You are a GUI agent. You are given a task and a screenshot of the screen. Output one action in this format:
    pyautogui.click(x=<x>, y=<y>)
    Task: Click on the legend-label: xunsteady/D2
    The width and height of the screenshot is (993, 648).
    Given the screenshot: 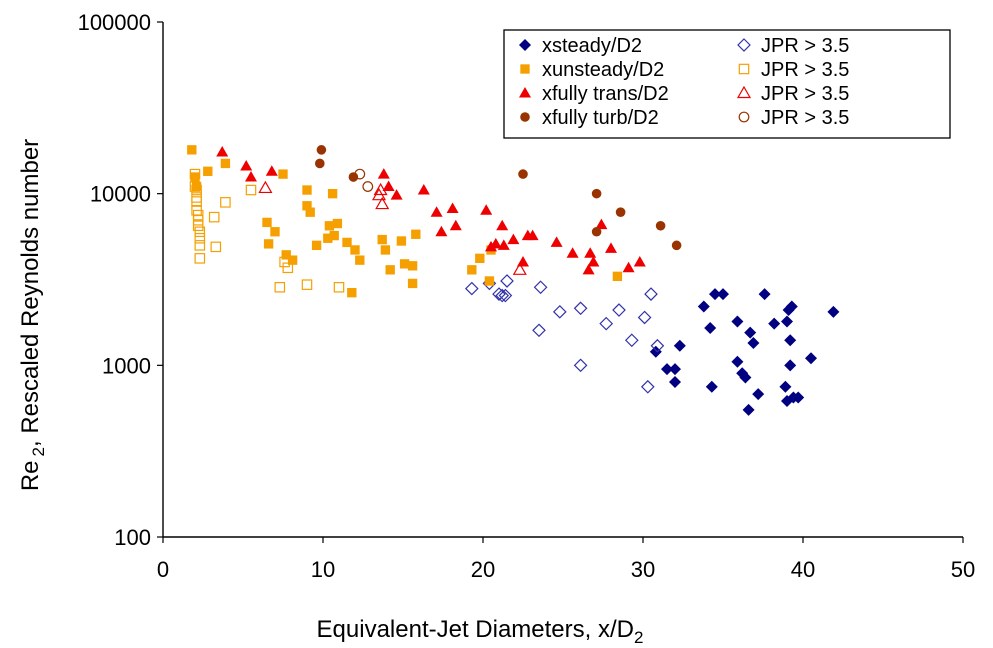 What is the action you would take?
    pyautogui.click(x=603, y=70)
    